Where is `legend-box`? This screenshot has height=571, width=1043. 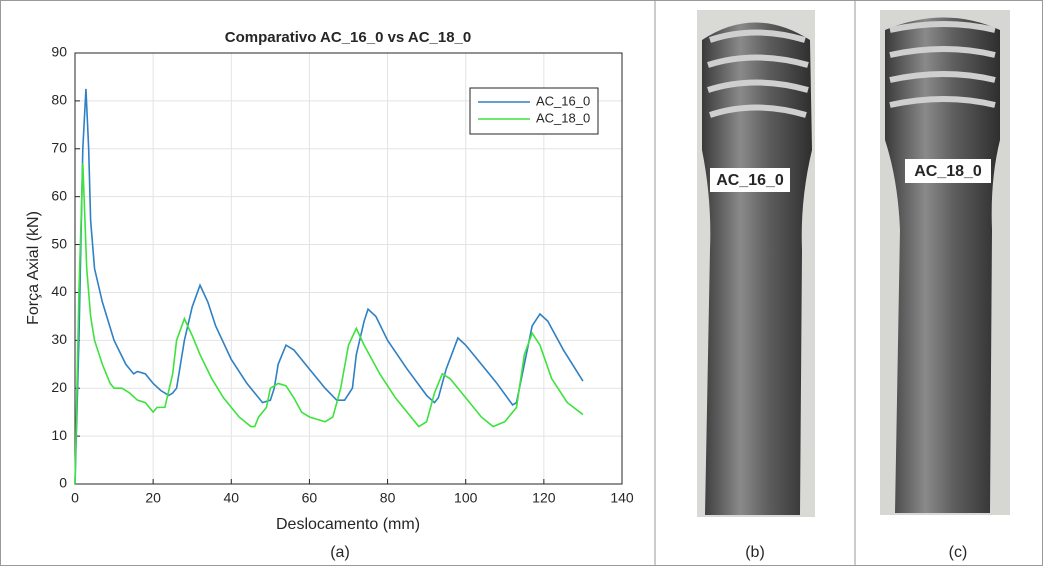 legend-box is located at coordinates (534, 111).